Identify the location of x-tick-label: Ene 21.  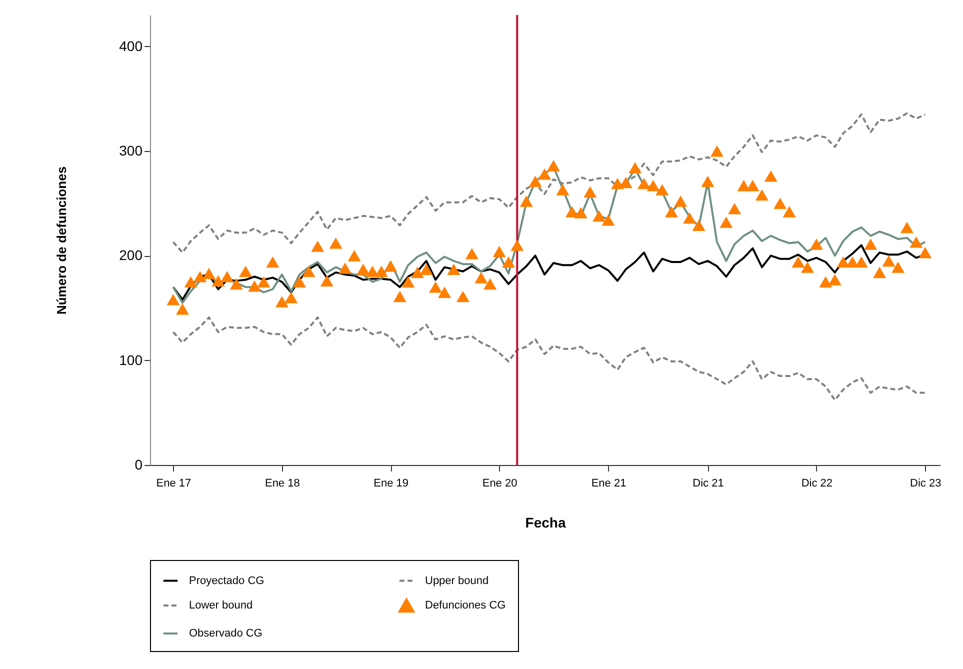
(608, 484).